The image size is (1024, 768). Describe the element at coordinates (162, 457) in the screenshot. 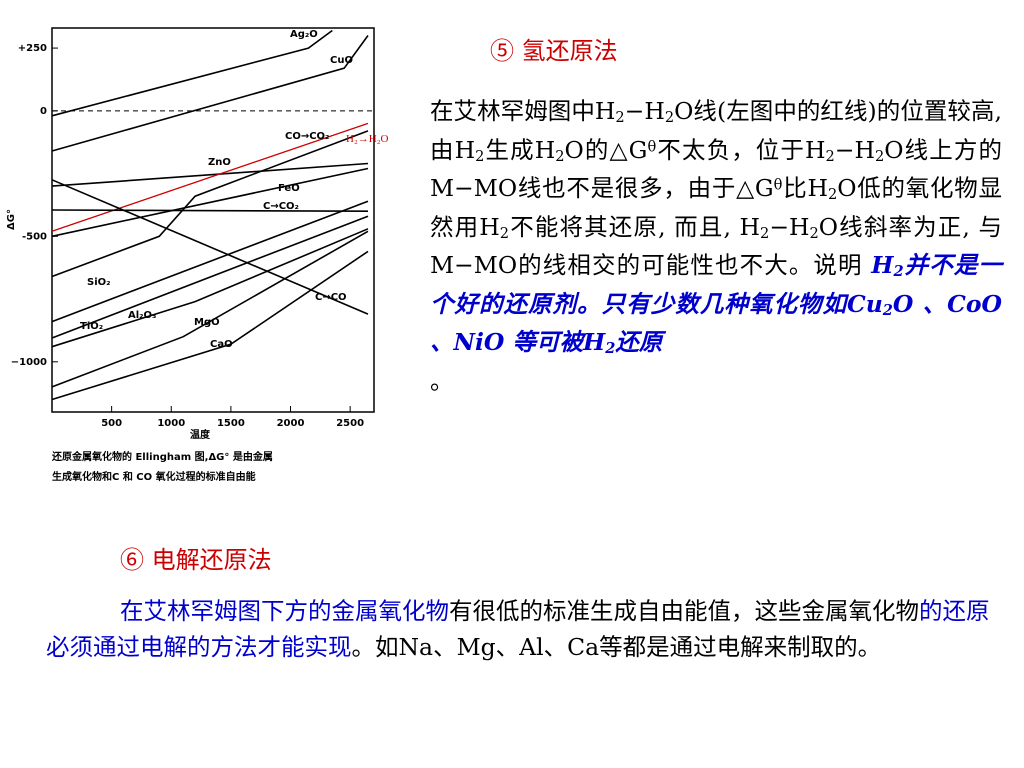

I see `caption-line-1: 还原金属氧化物的 Ellingham 图,ΔG° 是由金属` at that location.